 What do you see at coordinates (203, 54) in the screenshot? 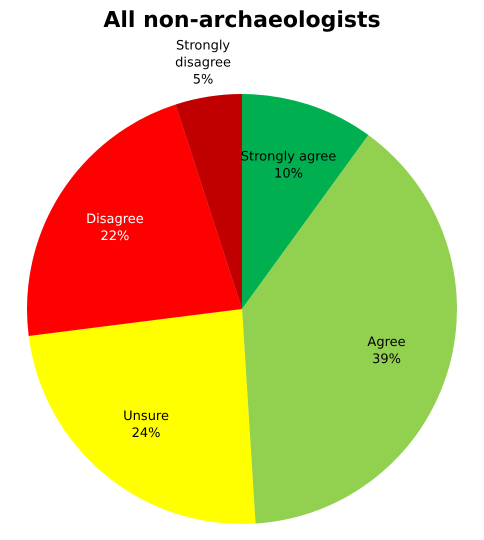
I see `slice-label: Strongly disagree` at bounding box center [203, 54].